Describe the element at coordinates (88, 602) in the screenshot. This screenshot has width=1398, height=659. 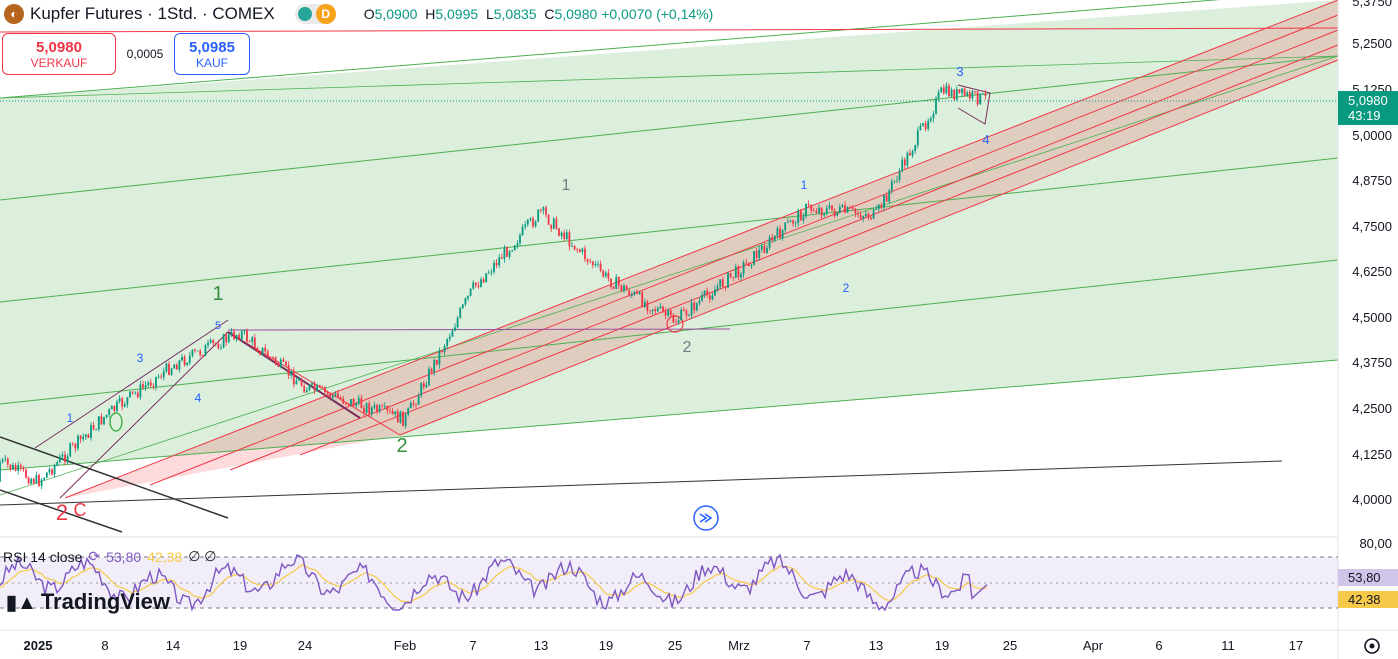
I see `tradingview-logo: ▮▲ TradingView` at that location.